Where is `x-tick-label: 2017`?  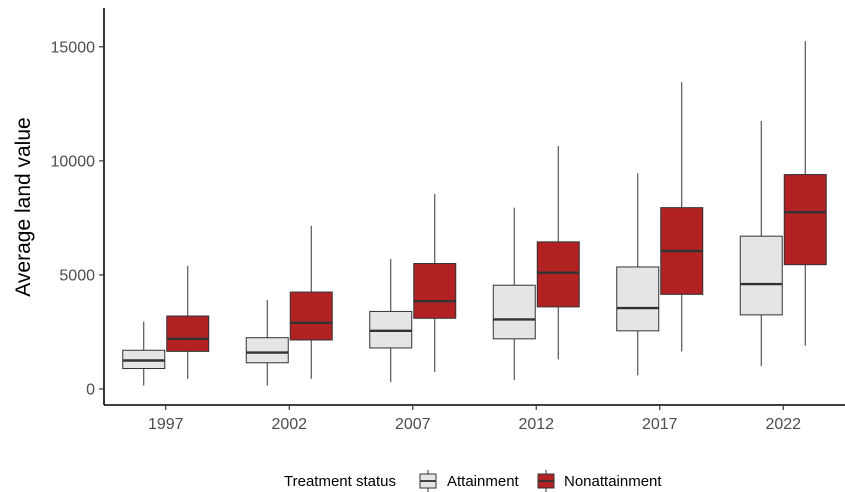
x-tick-label: 2017 is located at coordinates (660, 424).